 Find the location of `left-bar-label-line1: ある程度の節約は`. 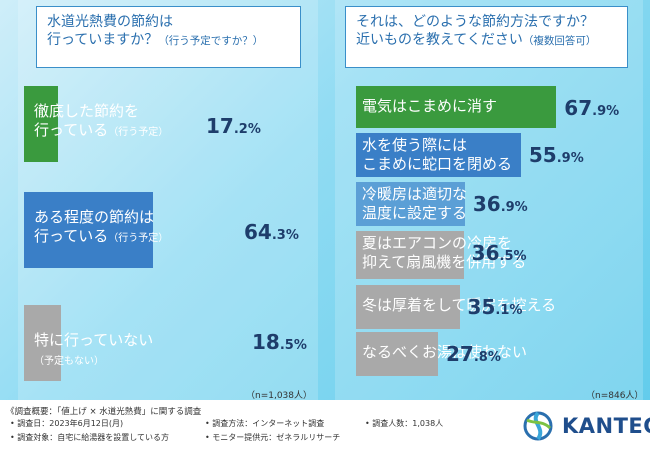

left-bar-label-line1: ある程度の節約は is located at coordinates (94, 217).